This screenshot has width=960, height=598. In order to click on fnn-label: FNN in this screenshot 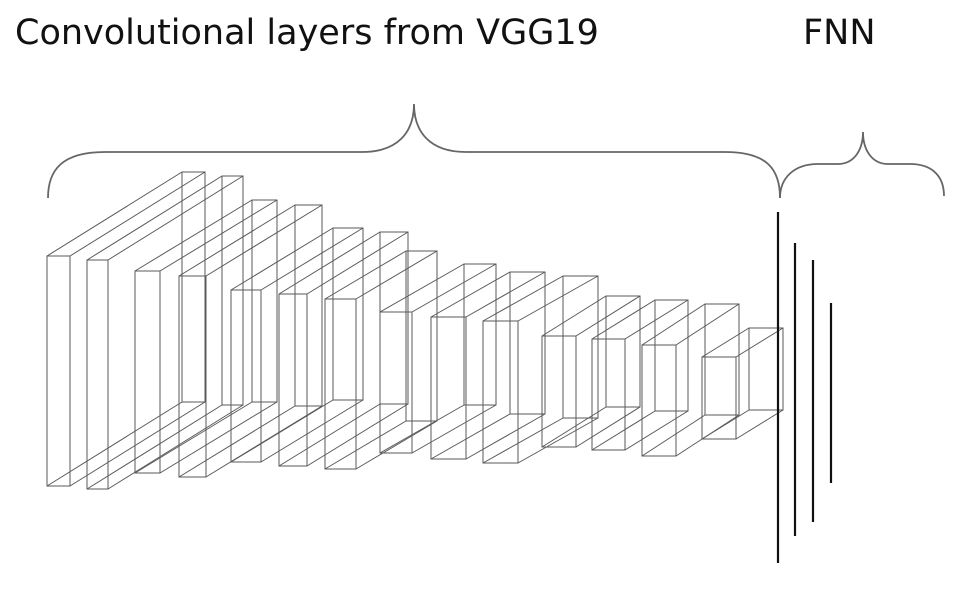, I will do `click(839, 33)`.